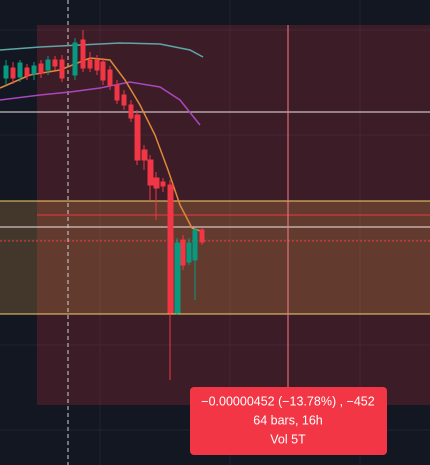 This screenshot has width=430, height=465. I want to click on tooltip-volume: Vol 5T, so click(288, 439).